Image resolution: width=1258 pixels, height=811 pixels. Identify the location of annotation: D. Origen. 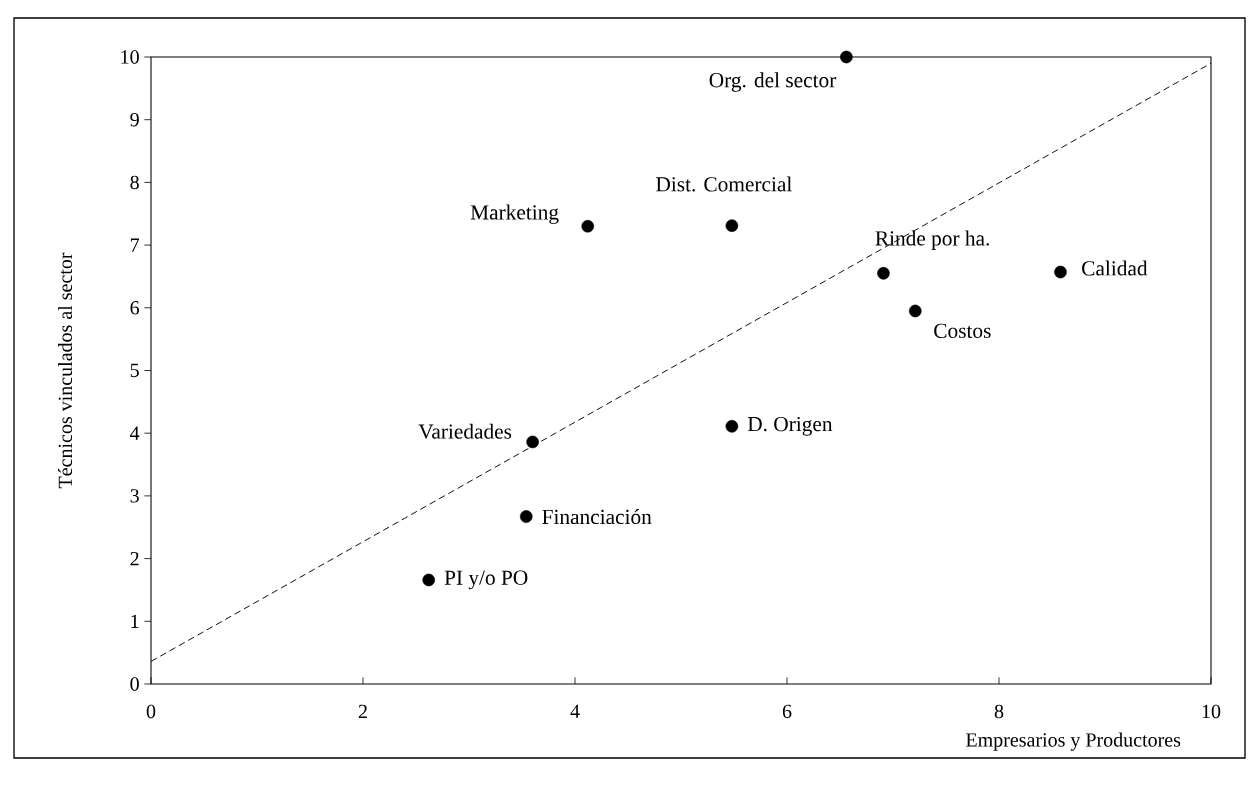
(790, 426).